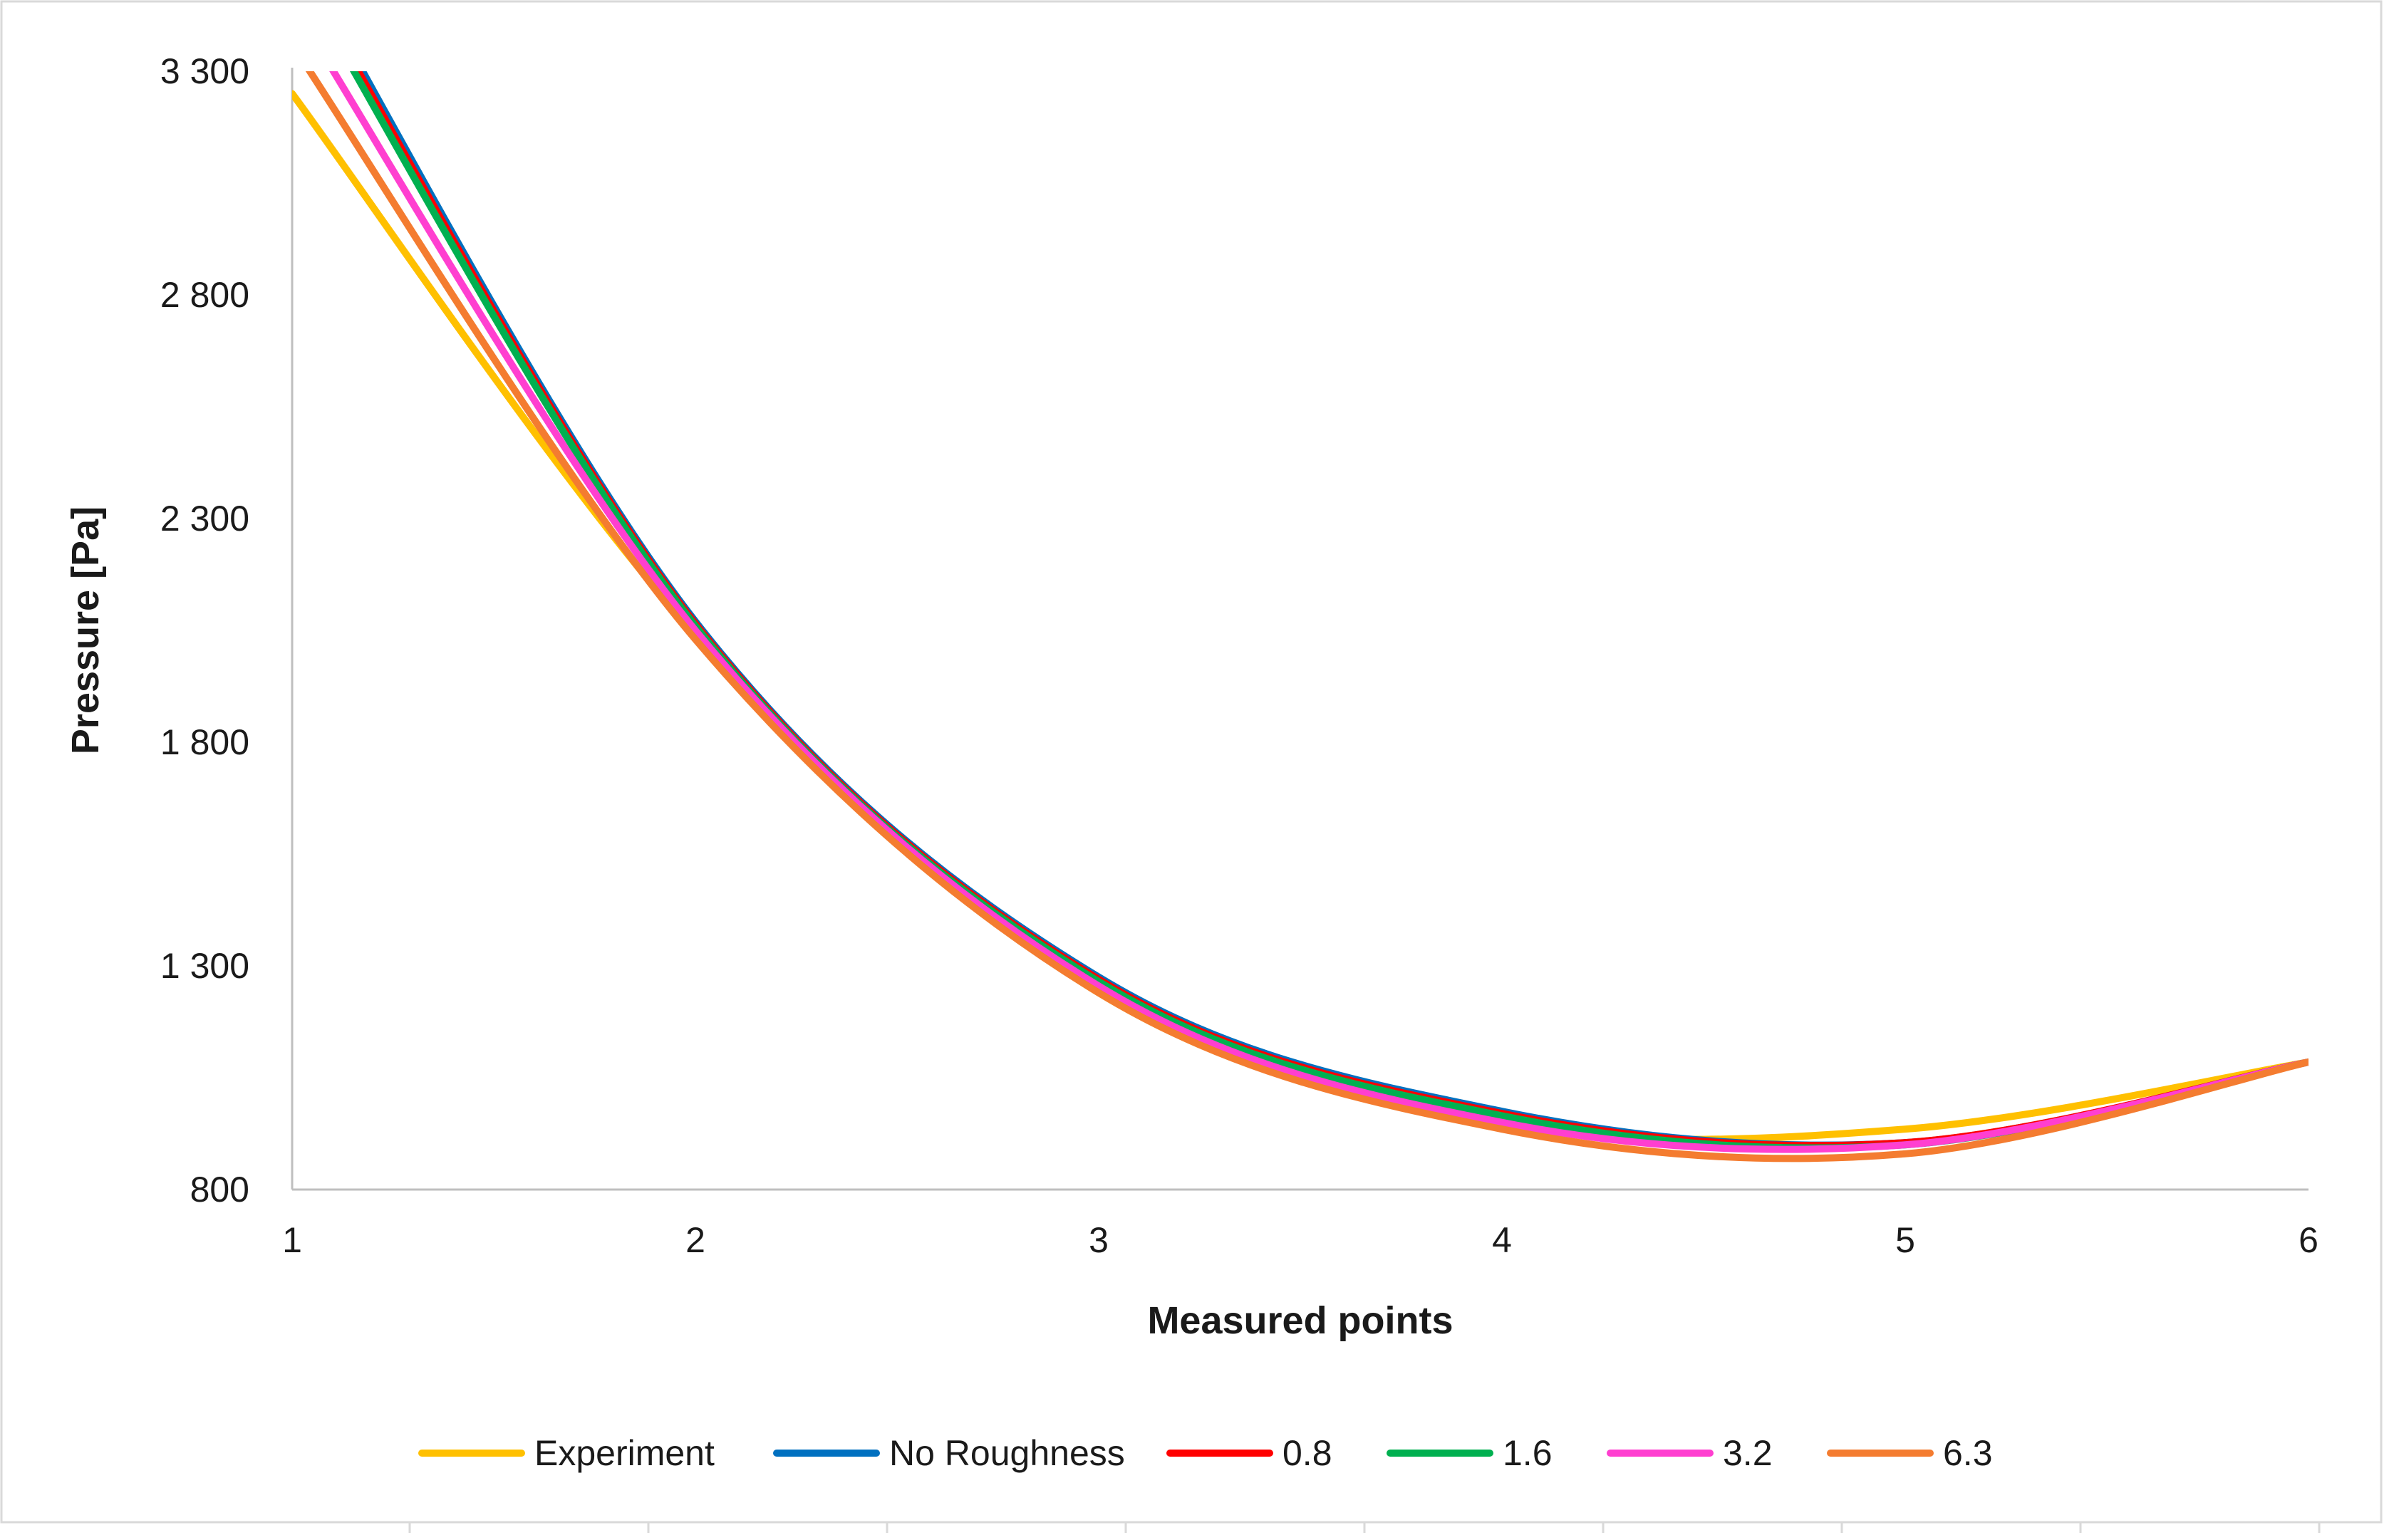 Image resolution: width=2394 pixels, height=1540 pixels. Describe the element at coordinates (1528, 1453) in the screenshot. I see `legend-label-1-6: 1.6` at that location.